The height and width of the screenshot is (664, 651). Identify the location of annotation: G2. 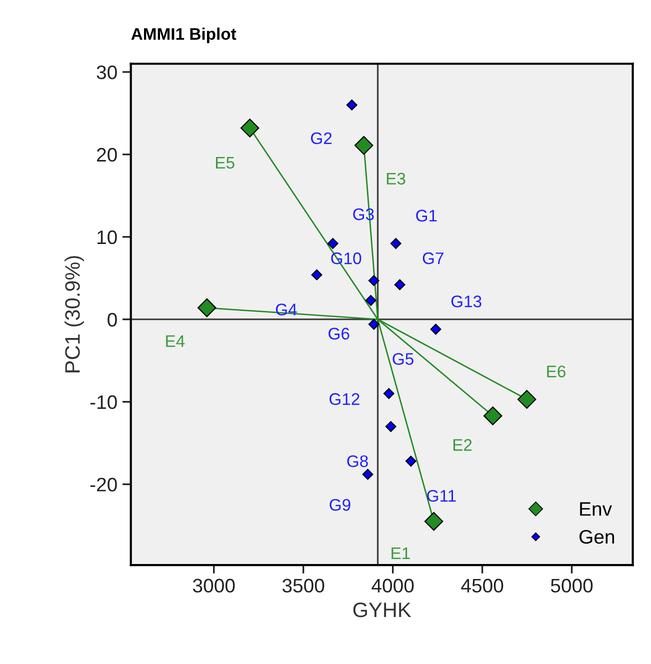
(321, 138).